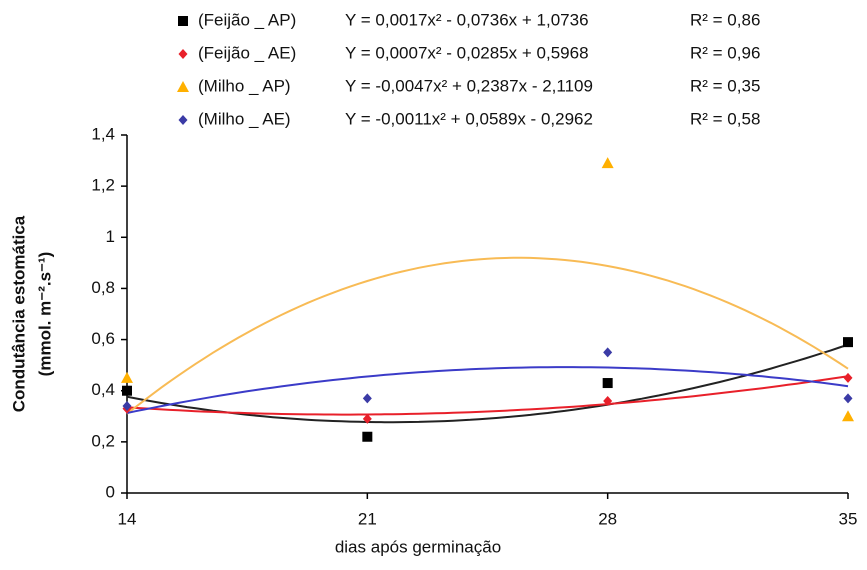 This screenshot has height=570, width=867. I want to click on x-axis-label: dias após germinação, so click(418, 546).